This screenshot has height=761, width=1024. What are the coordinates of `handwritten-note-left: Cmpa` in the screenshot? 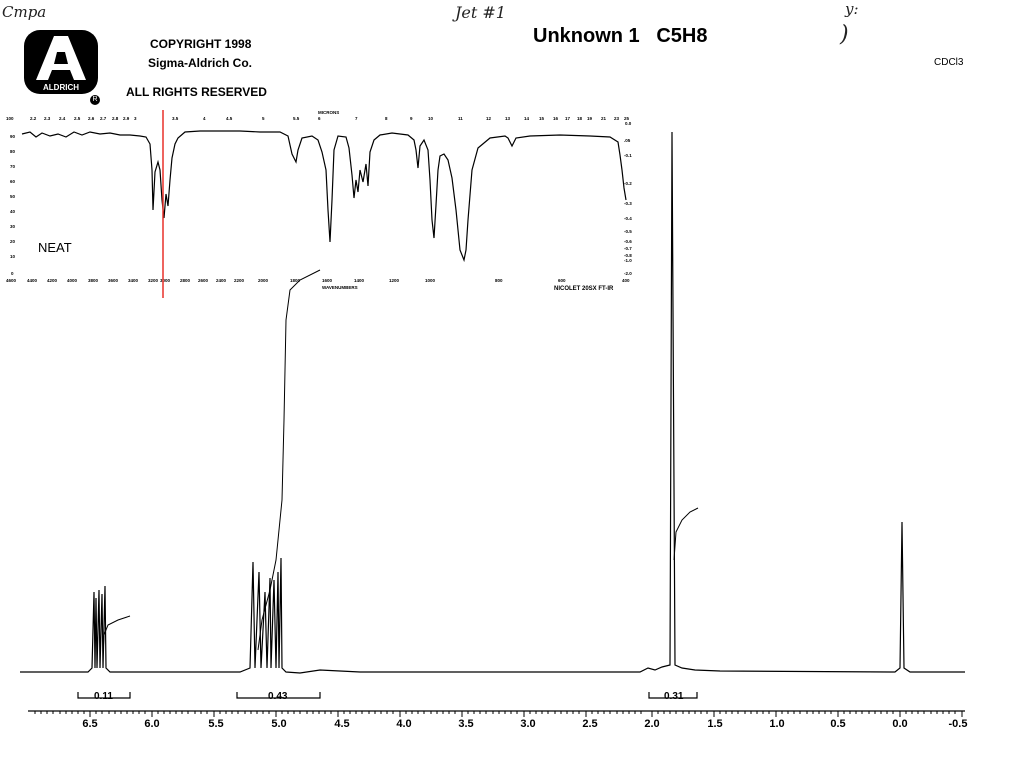 It's located at (24, 12).